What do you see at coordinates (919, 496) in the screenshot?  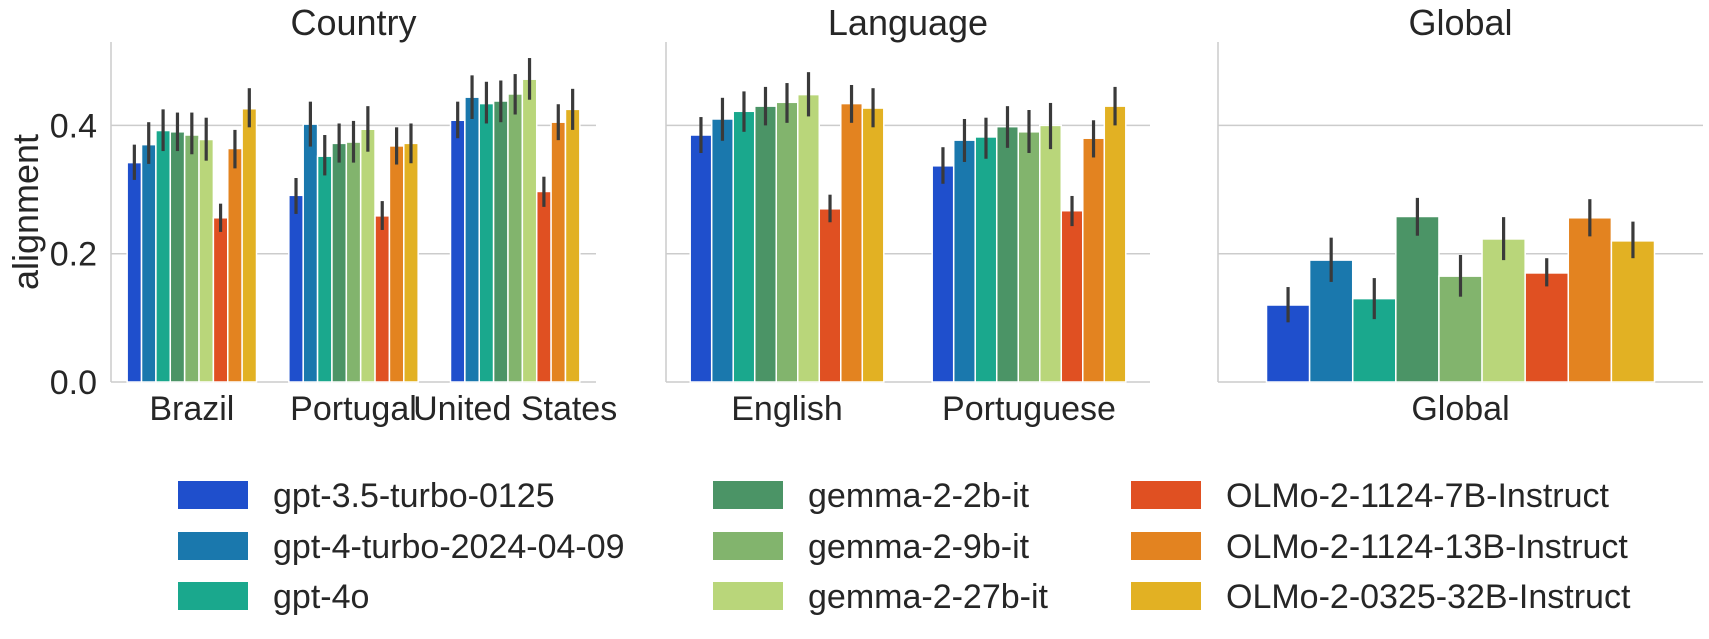 I see `legend-label: gemma-2-2b-it` at bounding box center [919, 496].